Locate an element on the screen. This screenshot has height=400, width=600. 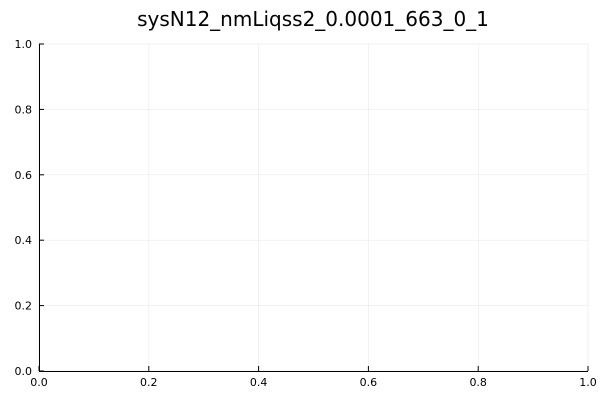
y-tick-label: 0.6 is located at coordinates (24, 175).